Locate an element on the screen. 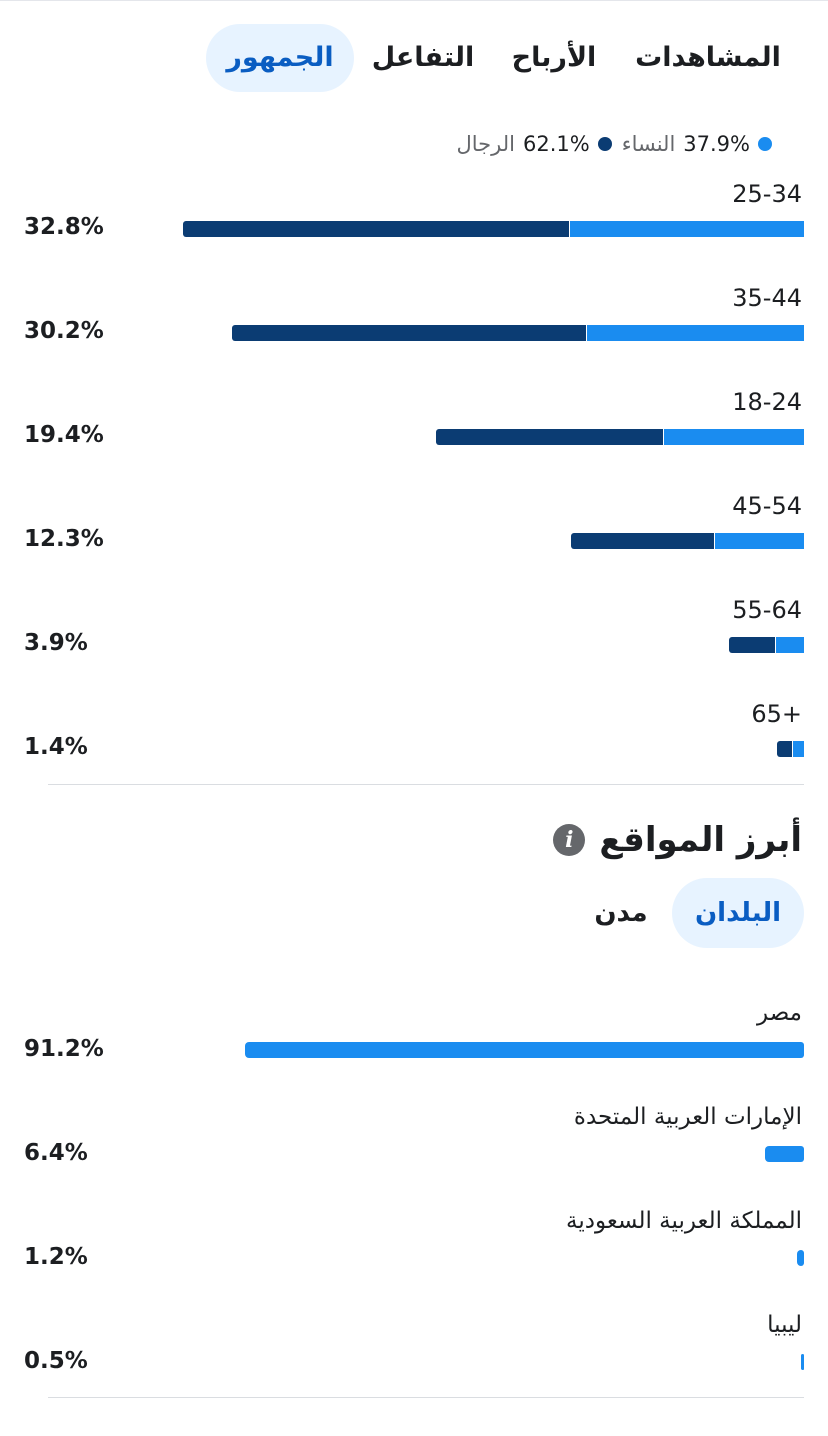  tab-views: المشاهدات is located at coordinates (708, 57).